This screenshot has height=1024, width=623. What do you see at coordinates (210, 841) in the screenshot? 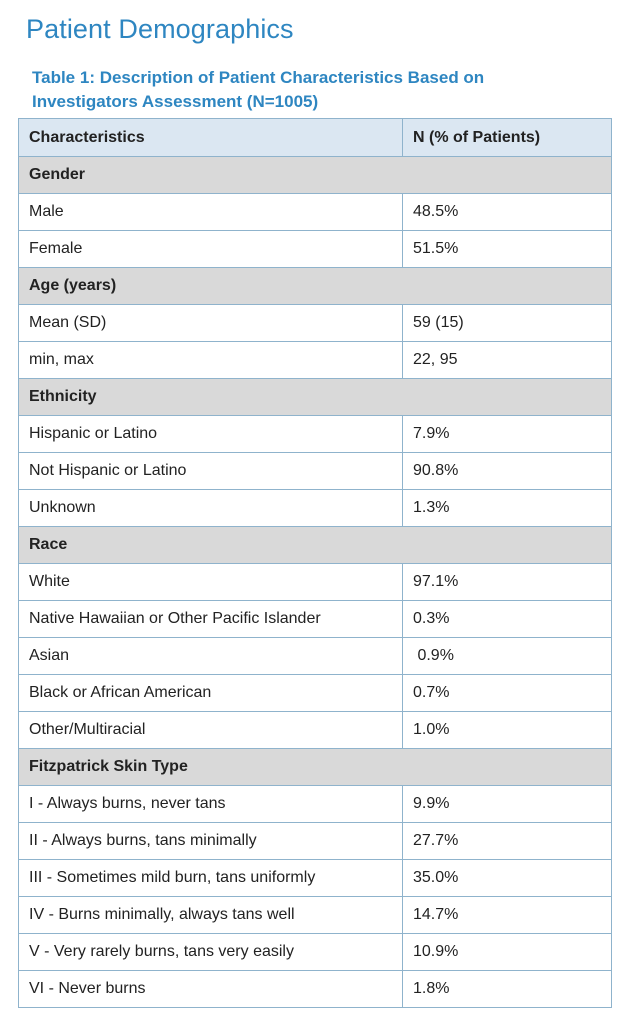
I see `characteristic-cell: II - Always burns, tans minimally` at bounding box center [210, 841].